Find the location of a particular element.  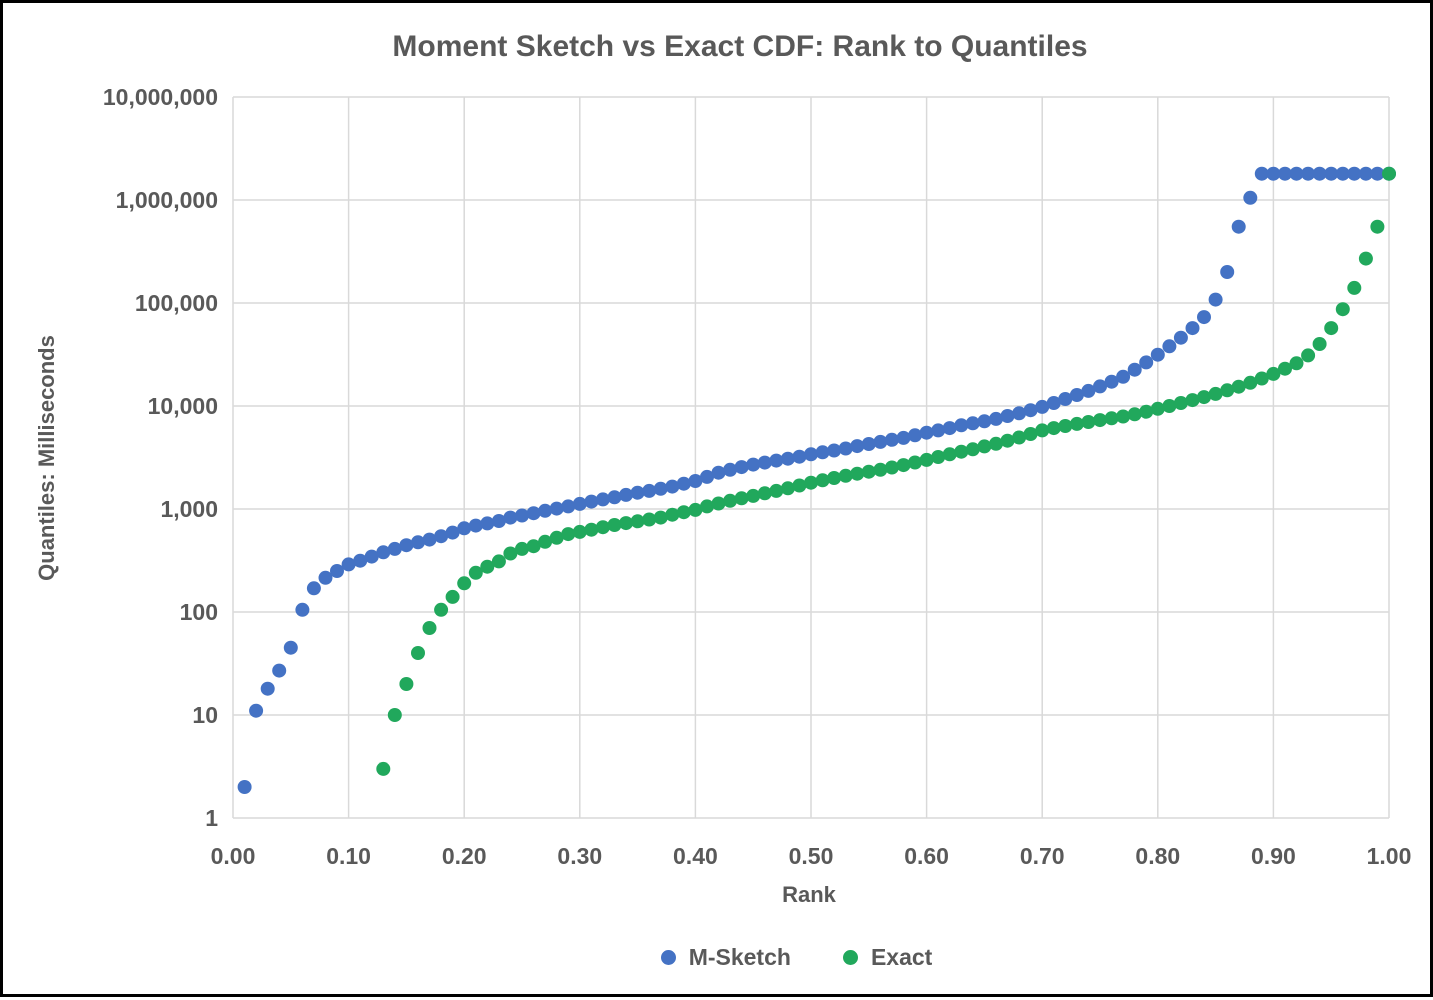

x-tick-label: 0.90 is located at coordinates (1273, 856).